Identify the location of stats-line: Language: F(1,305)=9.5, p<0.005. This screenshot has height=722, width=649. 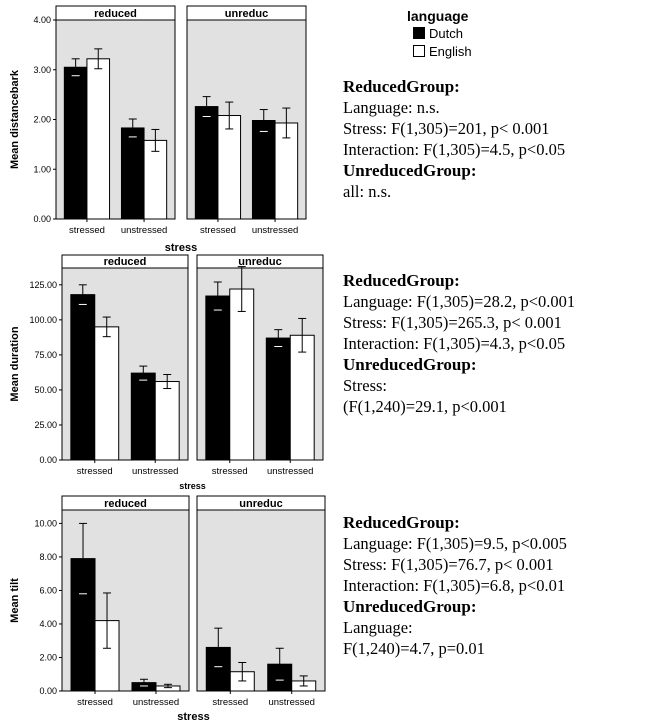
(455, 543).